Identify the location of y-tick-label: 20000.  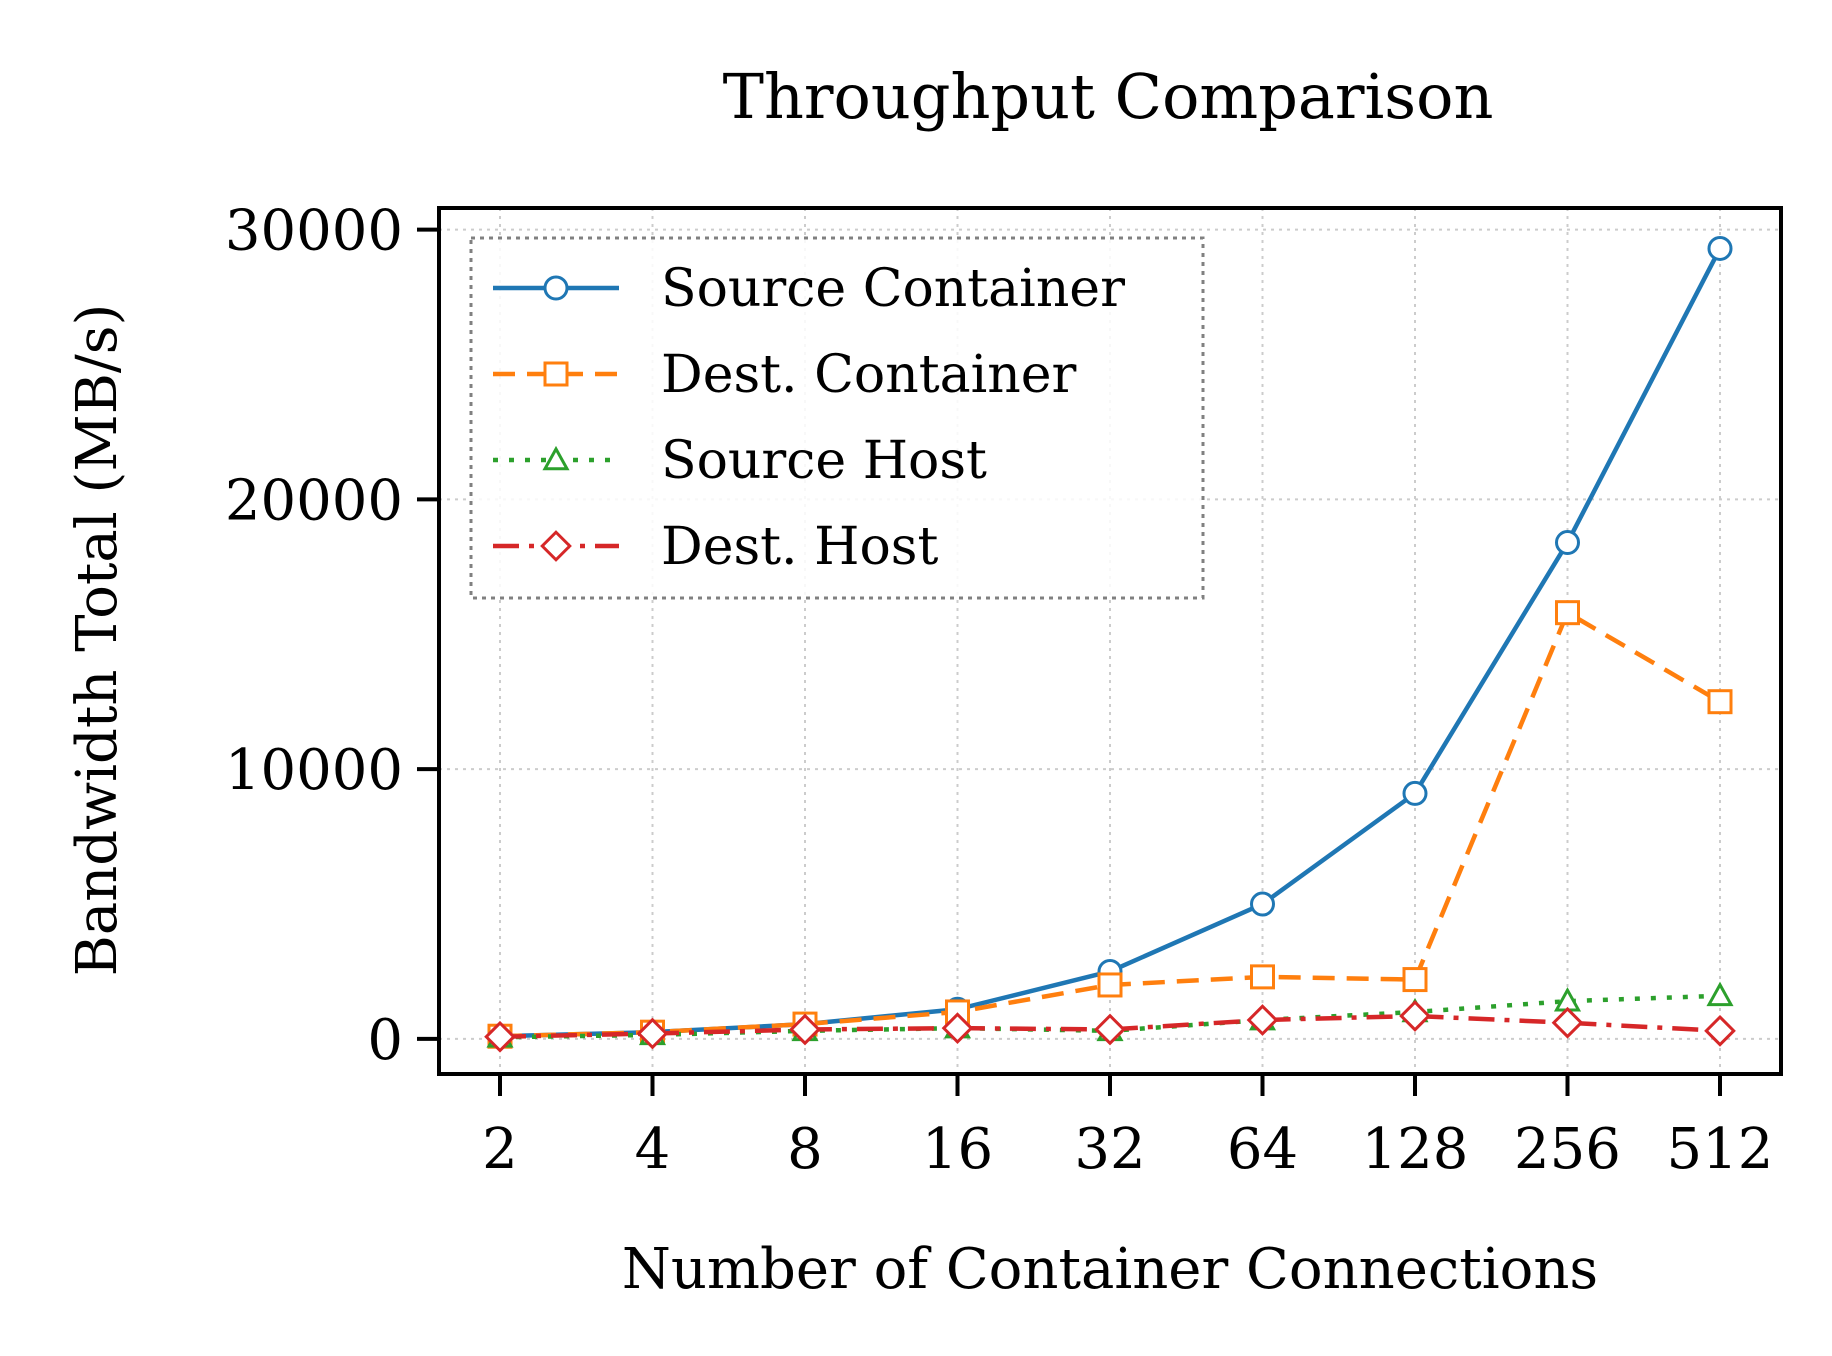
(314, 500).